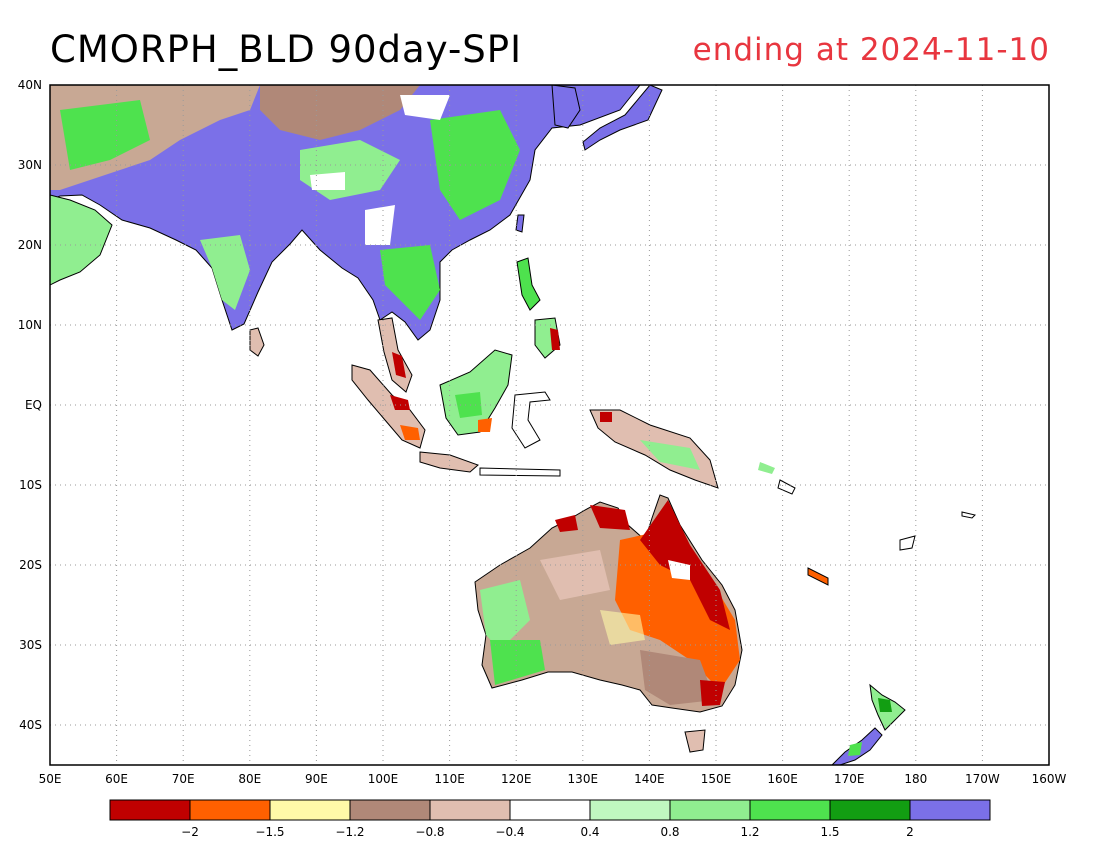 Image resolution: width=1100 pixels, height=850 pixels. Describe the element at coordinates (257, 342) in the screenshot. I see `sri-lanka` at that location.